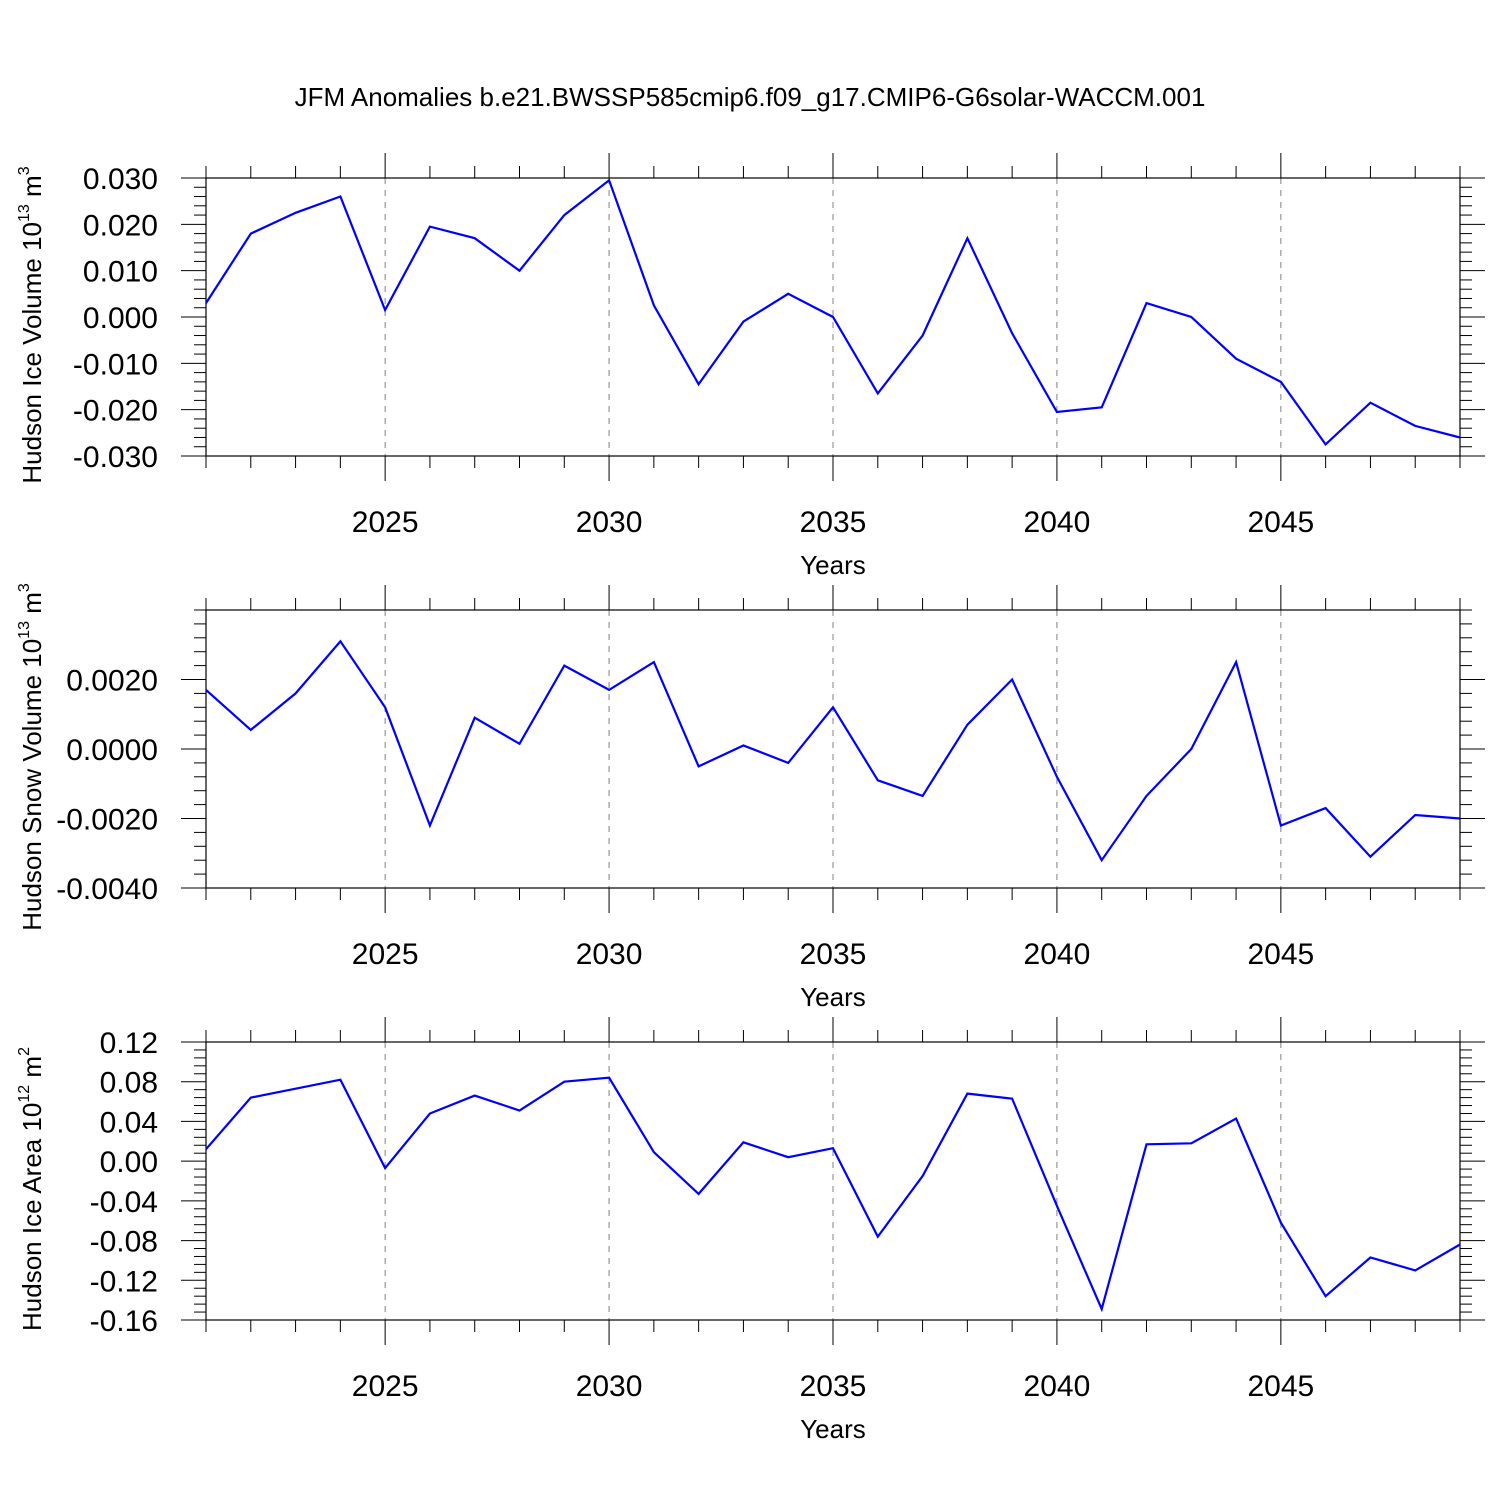 The image size is (1500, 1500). Describe the element at coordinates (120, 179) in the screenshot. I see `y-tick-label: 0.030` at that location.